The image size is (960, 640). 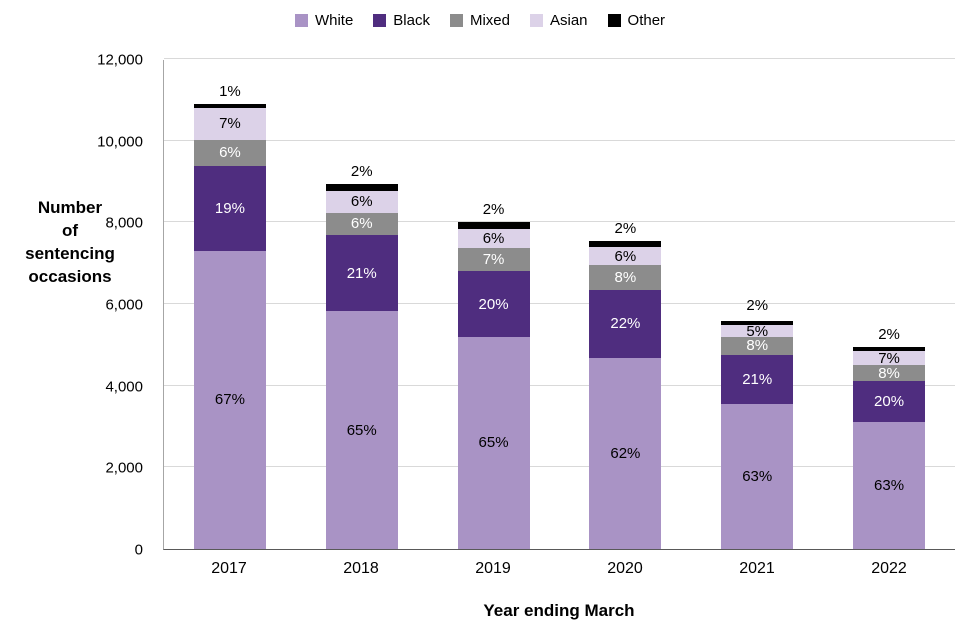 I want to click on segment-mixed: 7%, so click(x=493, y=260).